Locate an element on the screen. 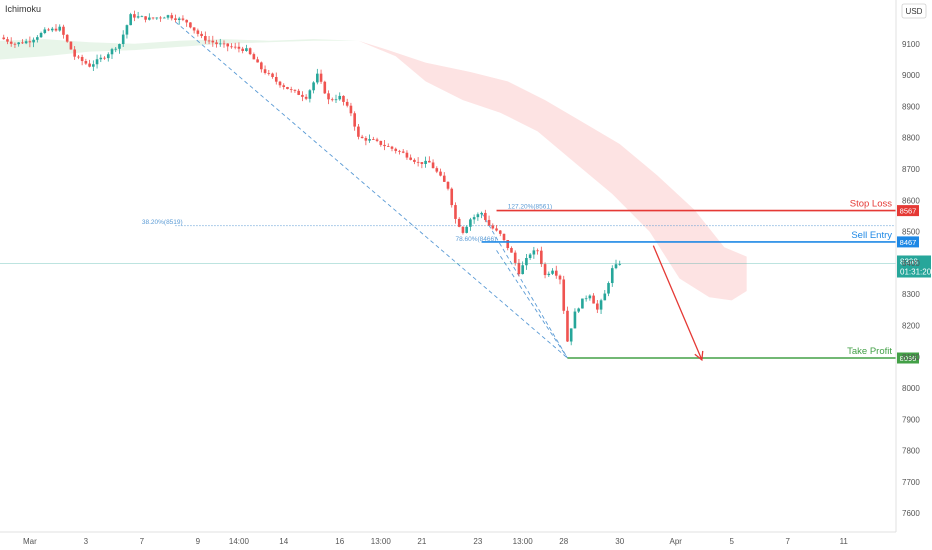 The width and height of the screenshot is (932, 550). current-price-tag is located at coordinates (914, 266).